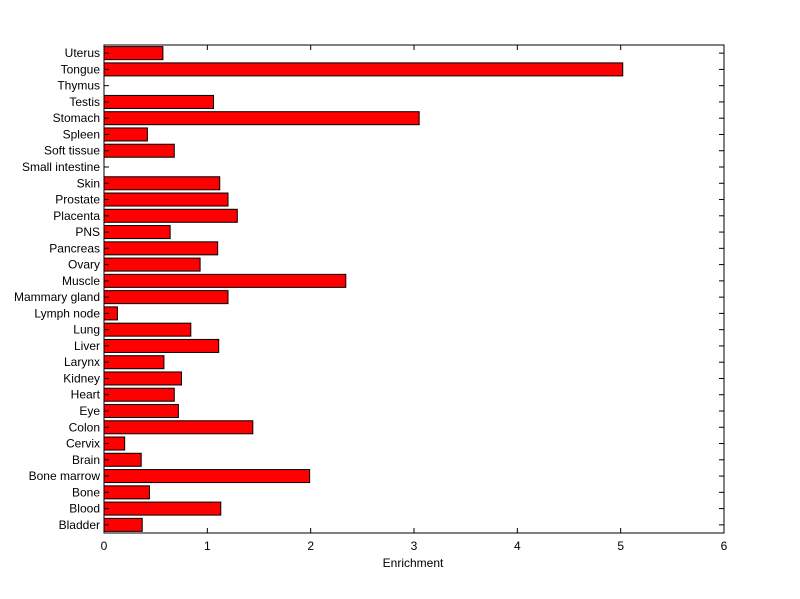  I want to click on x-tick-label: 1, so click(207, 546).